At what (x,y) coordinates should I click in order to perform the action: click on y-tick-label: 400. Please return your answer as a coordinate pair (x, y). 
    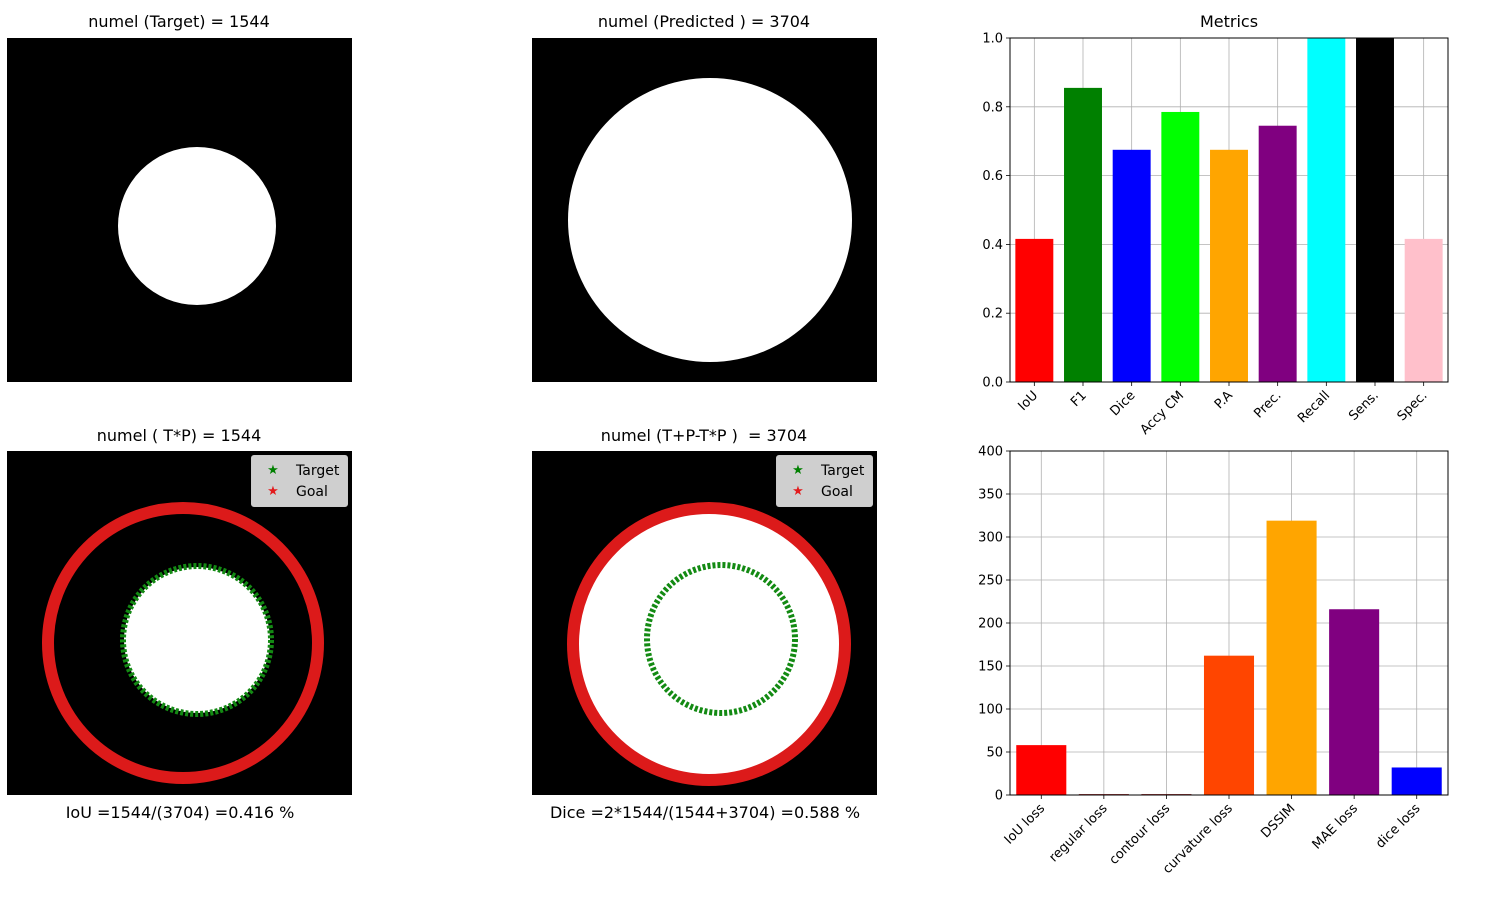
    Looking at the image, I should click on (990, 452).